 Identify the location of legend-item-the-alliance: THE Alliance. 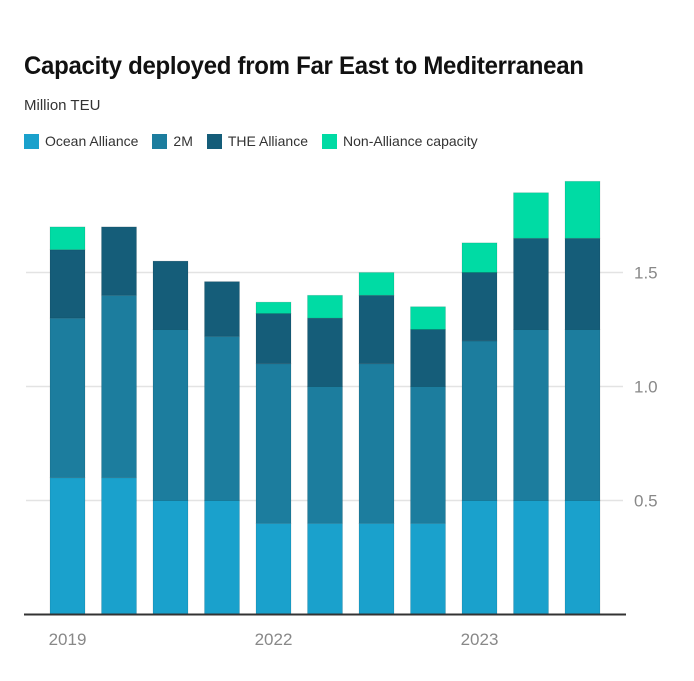
(257, 141).